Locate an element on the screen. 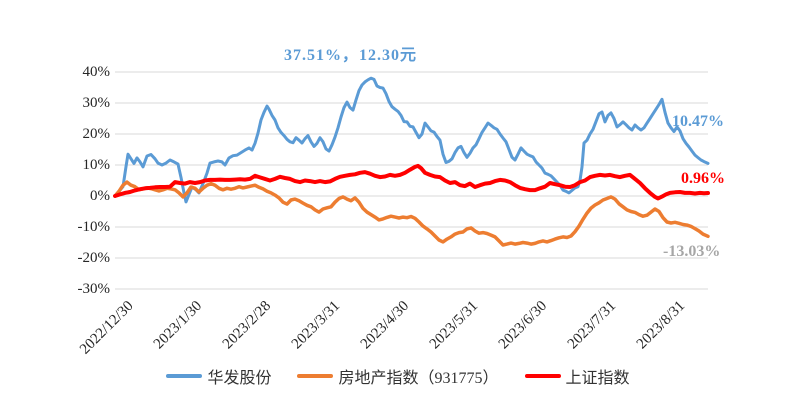  y-axis-tick-label: 0% is located at coordinates (100, 196).